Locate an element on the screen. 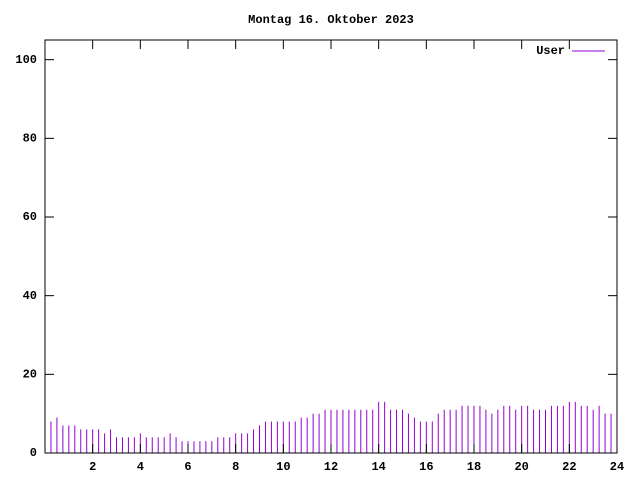  y-tick-label: 80 is located at coordinates (30, 139).